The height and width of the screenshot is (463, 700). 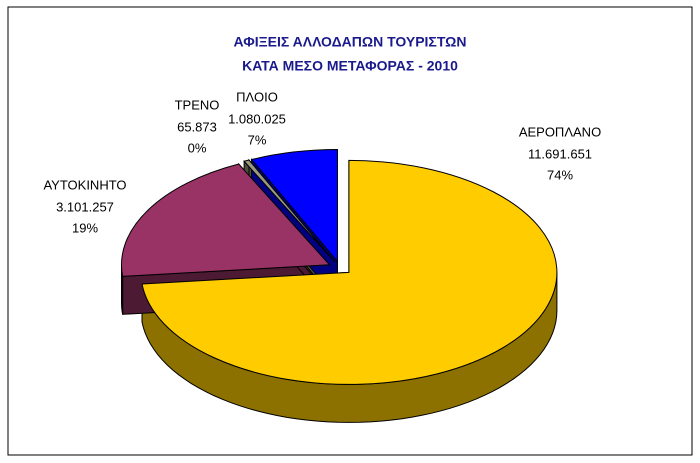 I want to click on percent-label: 0%, so click(x=197, y=147).